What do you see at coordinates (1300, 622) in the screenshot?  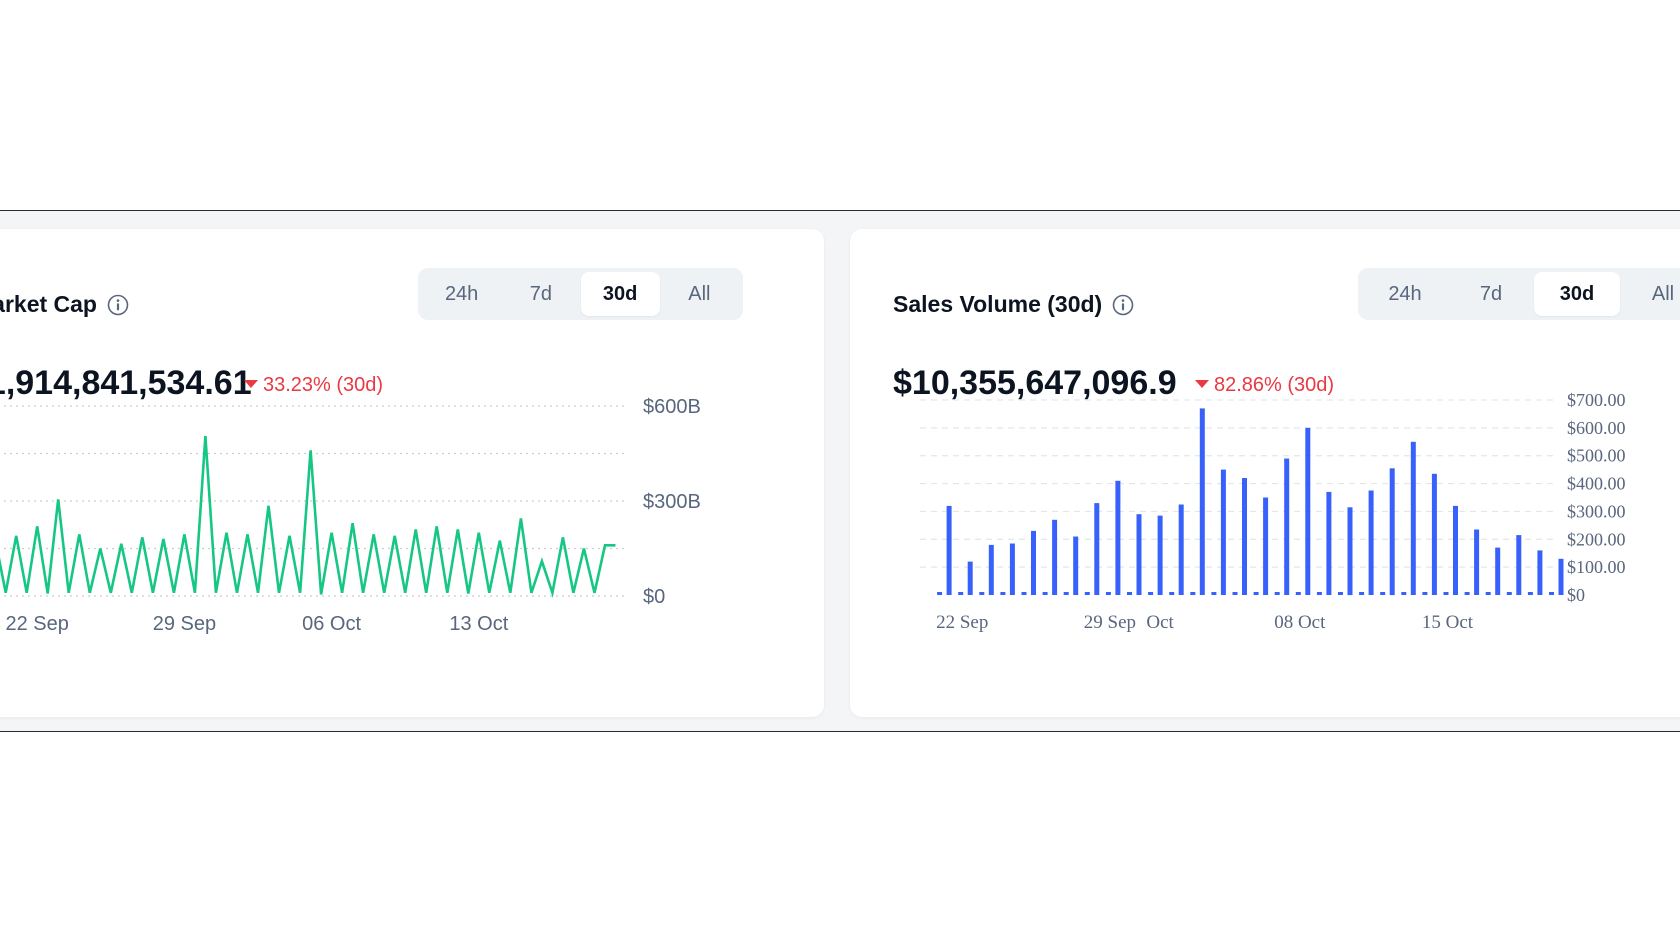 I see `x-tick-label: 08 Oct` at bounding box center [1300, 622].